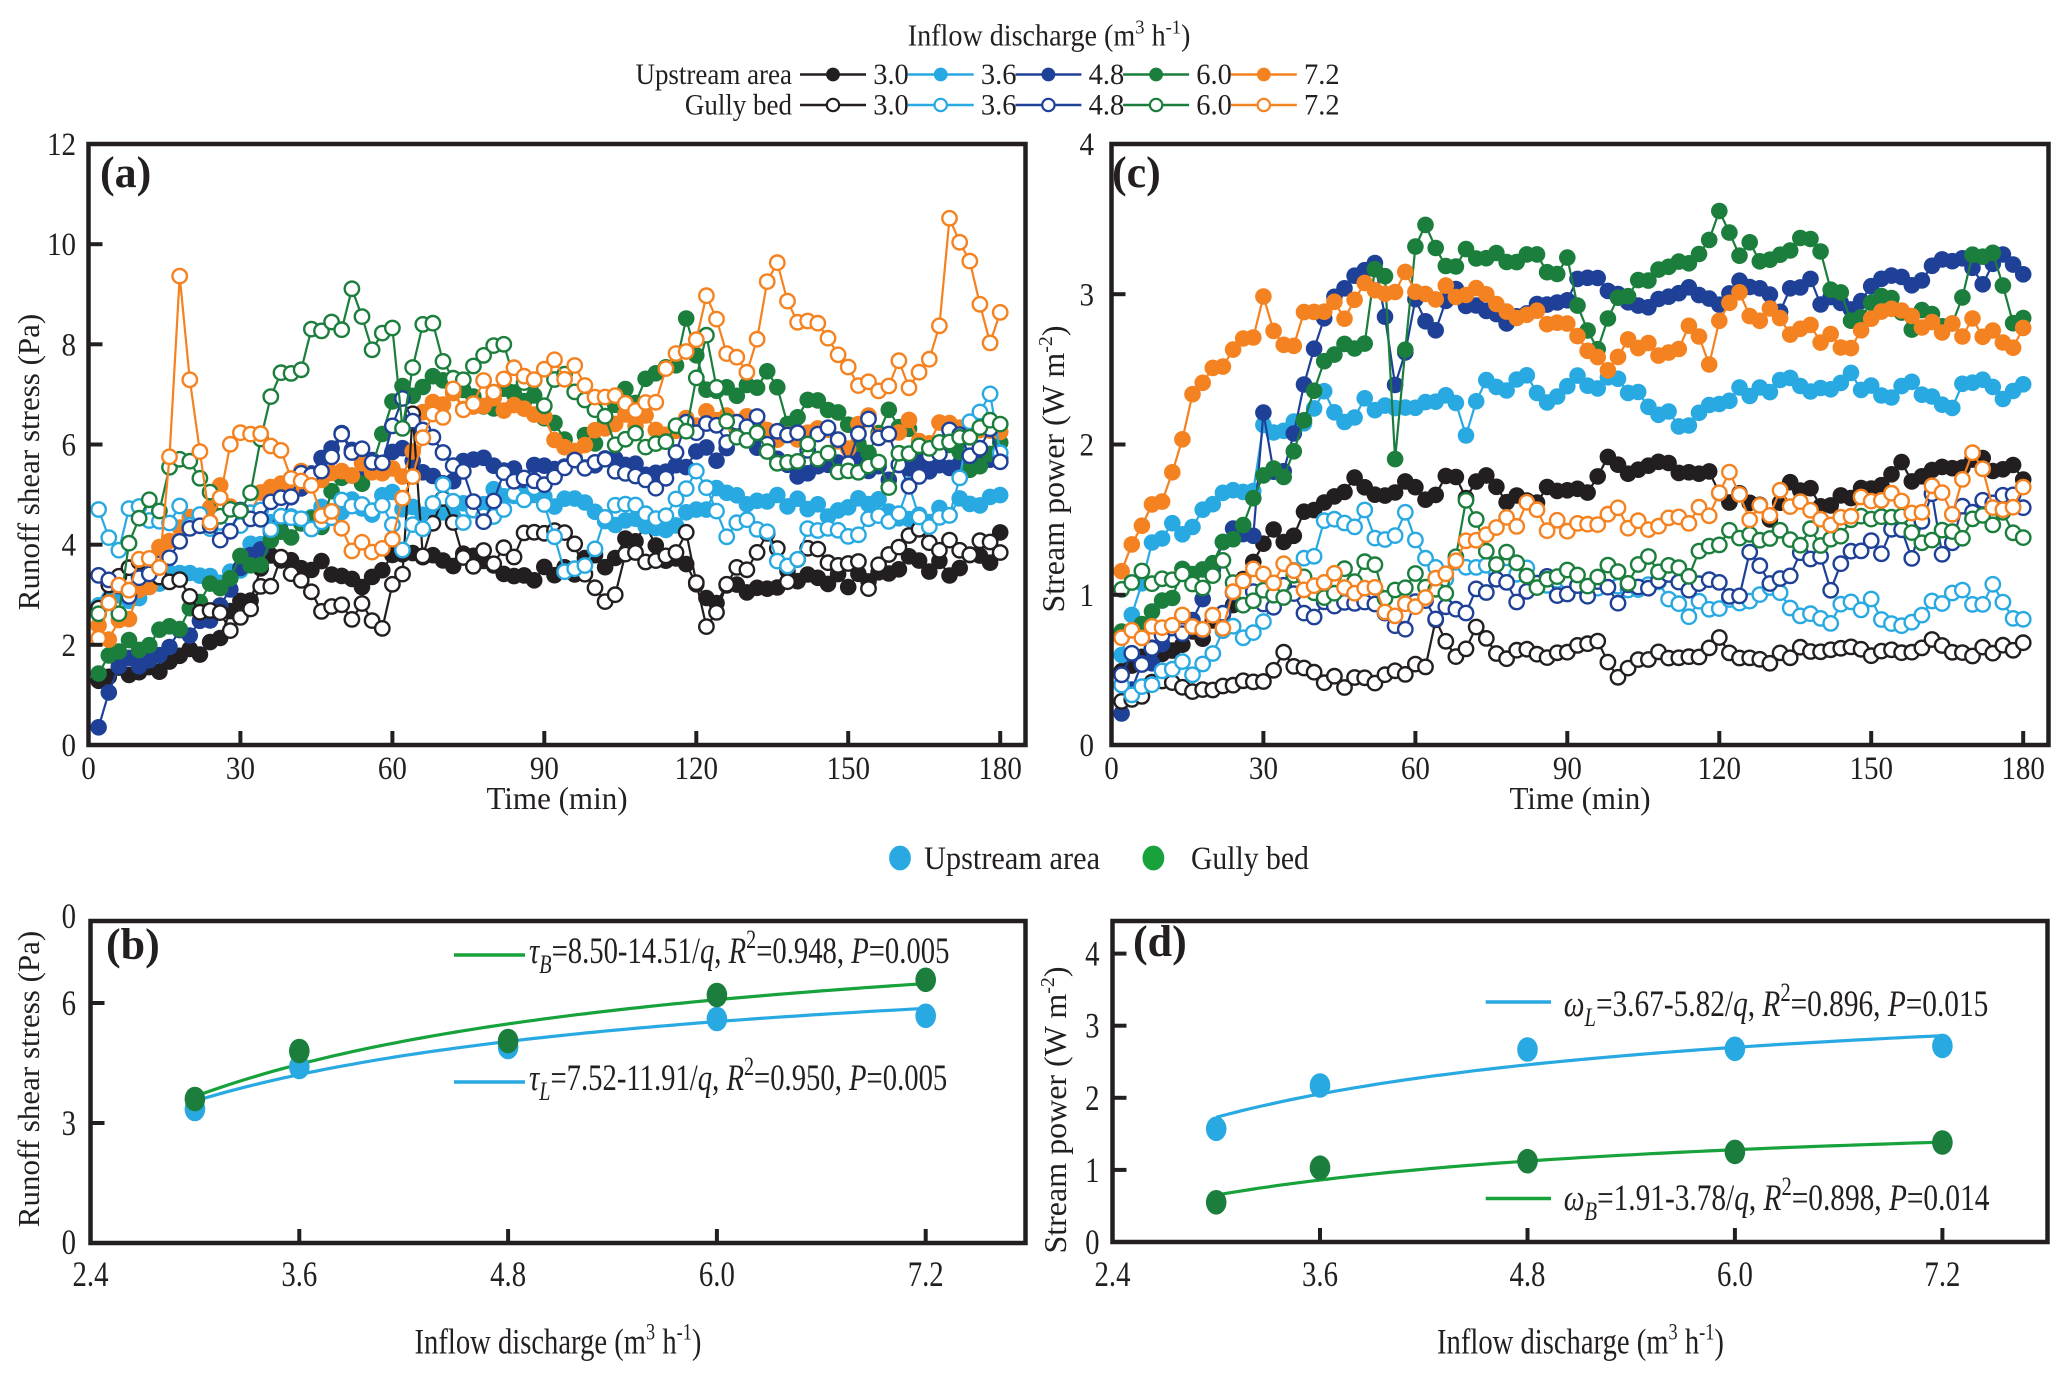 This screenshot has width=2067, height=1382. Describe the element at coordinates (738, 1080) in the screenshot. I see `svg-text:τL=7.52-11.91/q, R2=0.950, P=0: τL=7.52-11.91/q, R2=0.950, P=0.005` at that location.